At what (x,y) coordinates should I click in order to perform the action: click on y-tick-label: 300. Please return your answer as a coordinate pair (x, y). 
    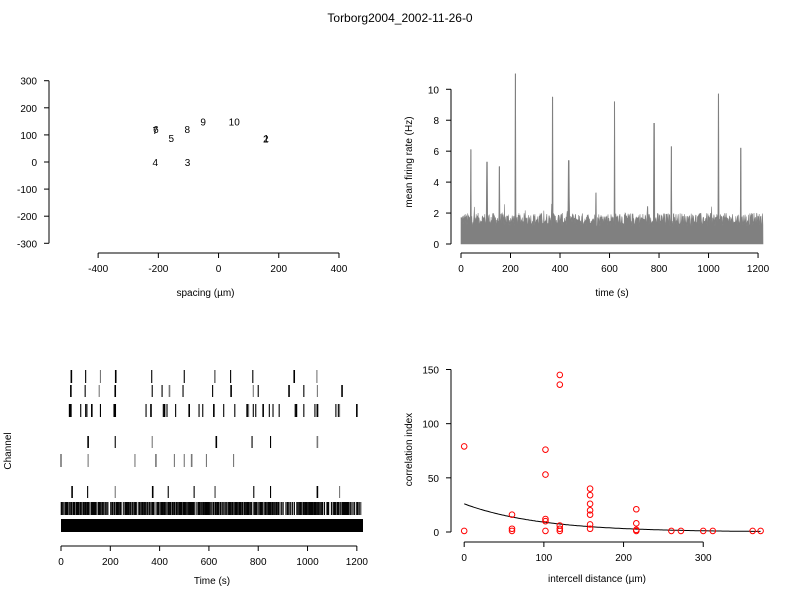
    Looking at the image, I should click on (28, 82).